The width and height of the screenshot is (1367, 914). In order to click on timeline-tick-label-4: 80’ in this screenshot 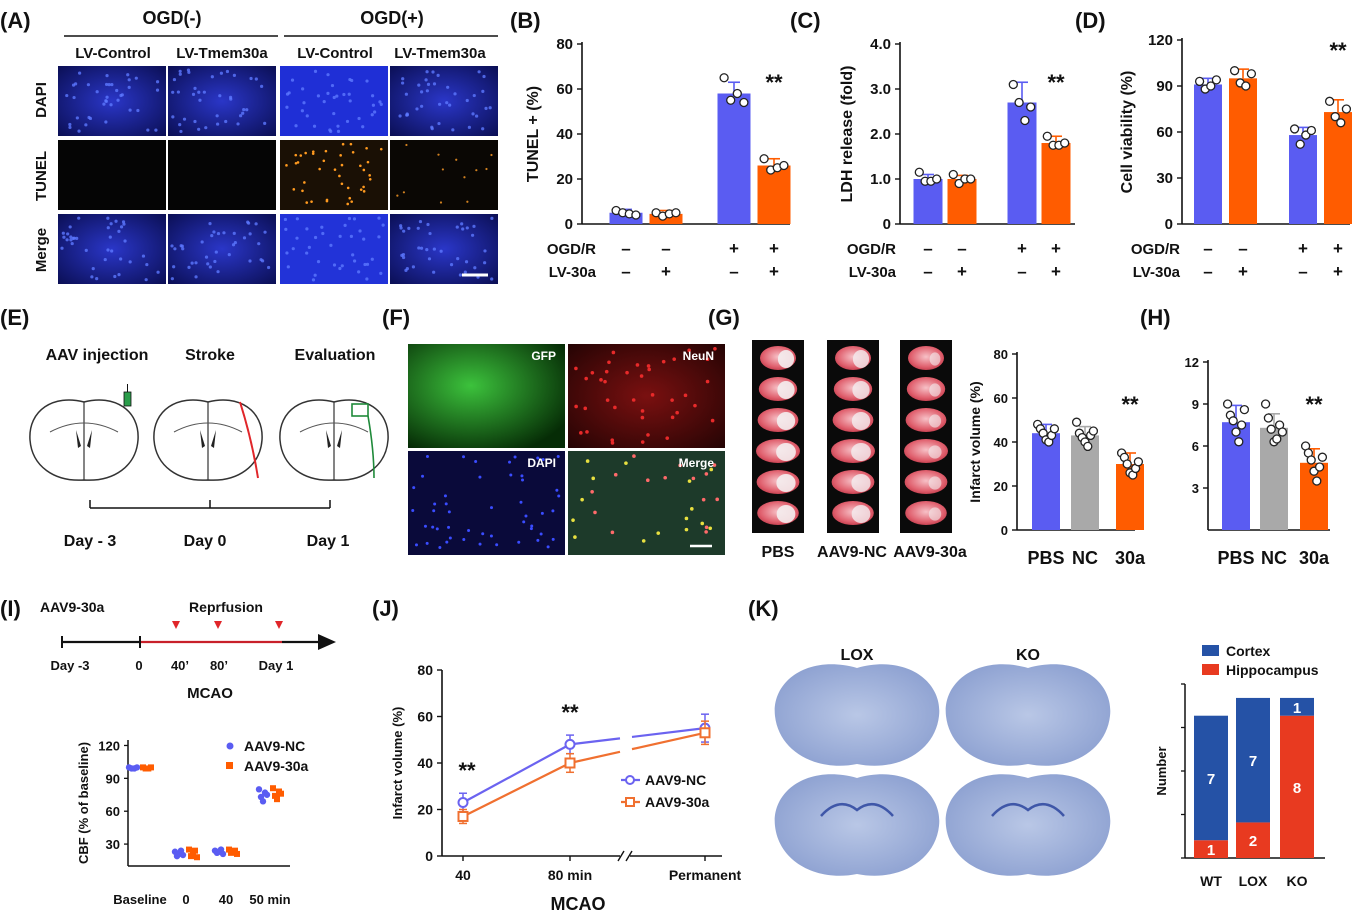, I will do `click(219, 665)`.